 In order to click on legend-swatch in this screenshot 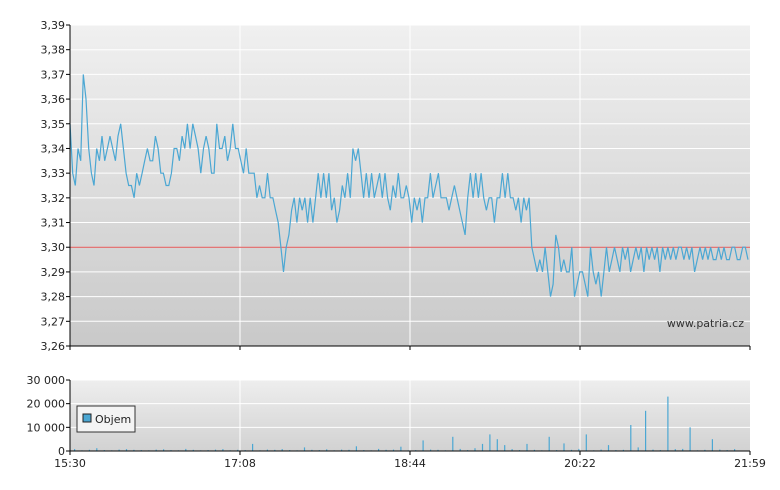, I will do `click(87, 418)`.